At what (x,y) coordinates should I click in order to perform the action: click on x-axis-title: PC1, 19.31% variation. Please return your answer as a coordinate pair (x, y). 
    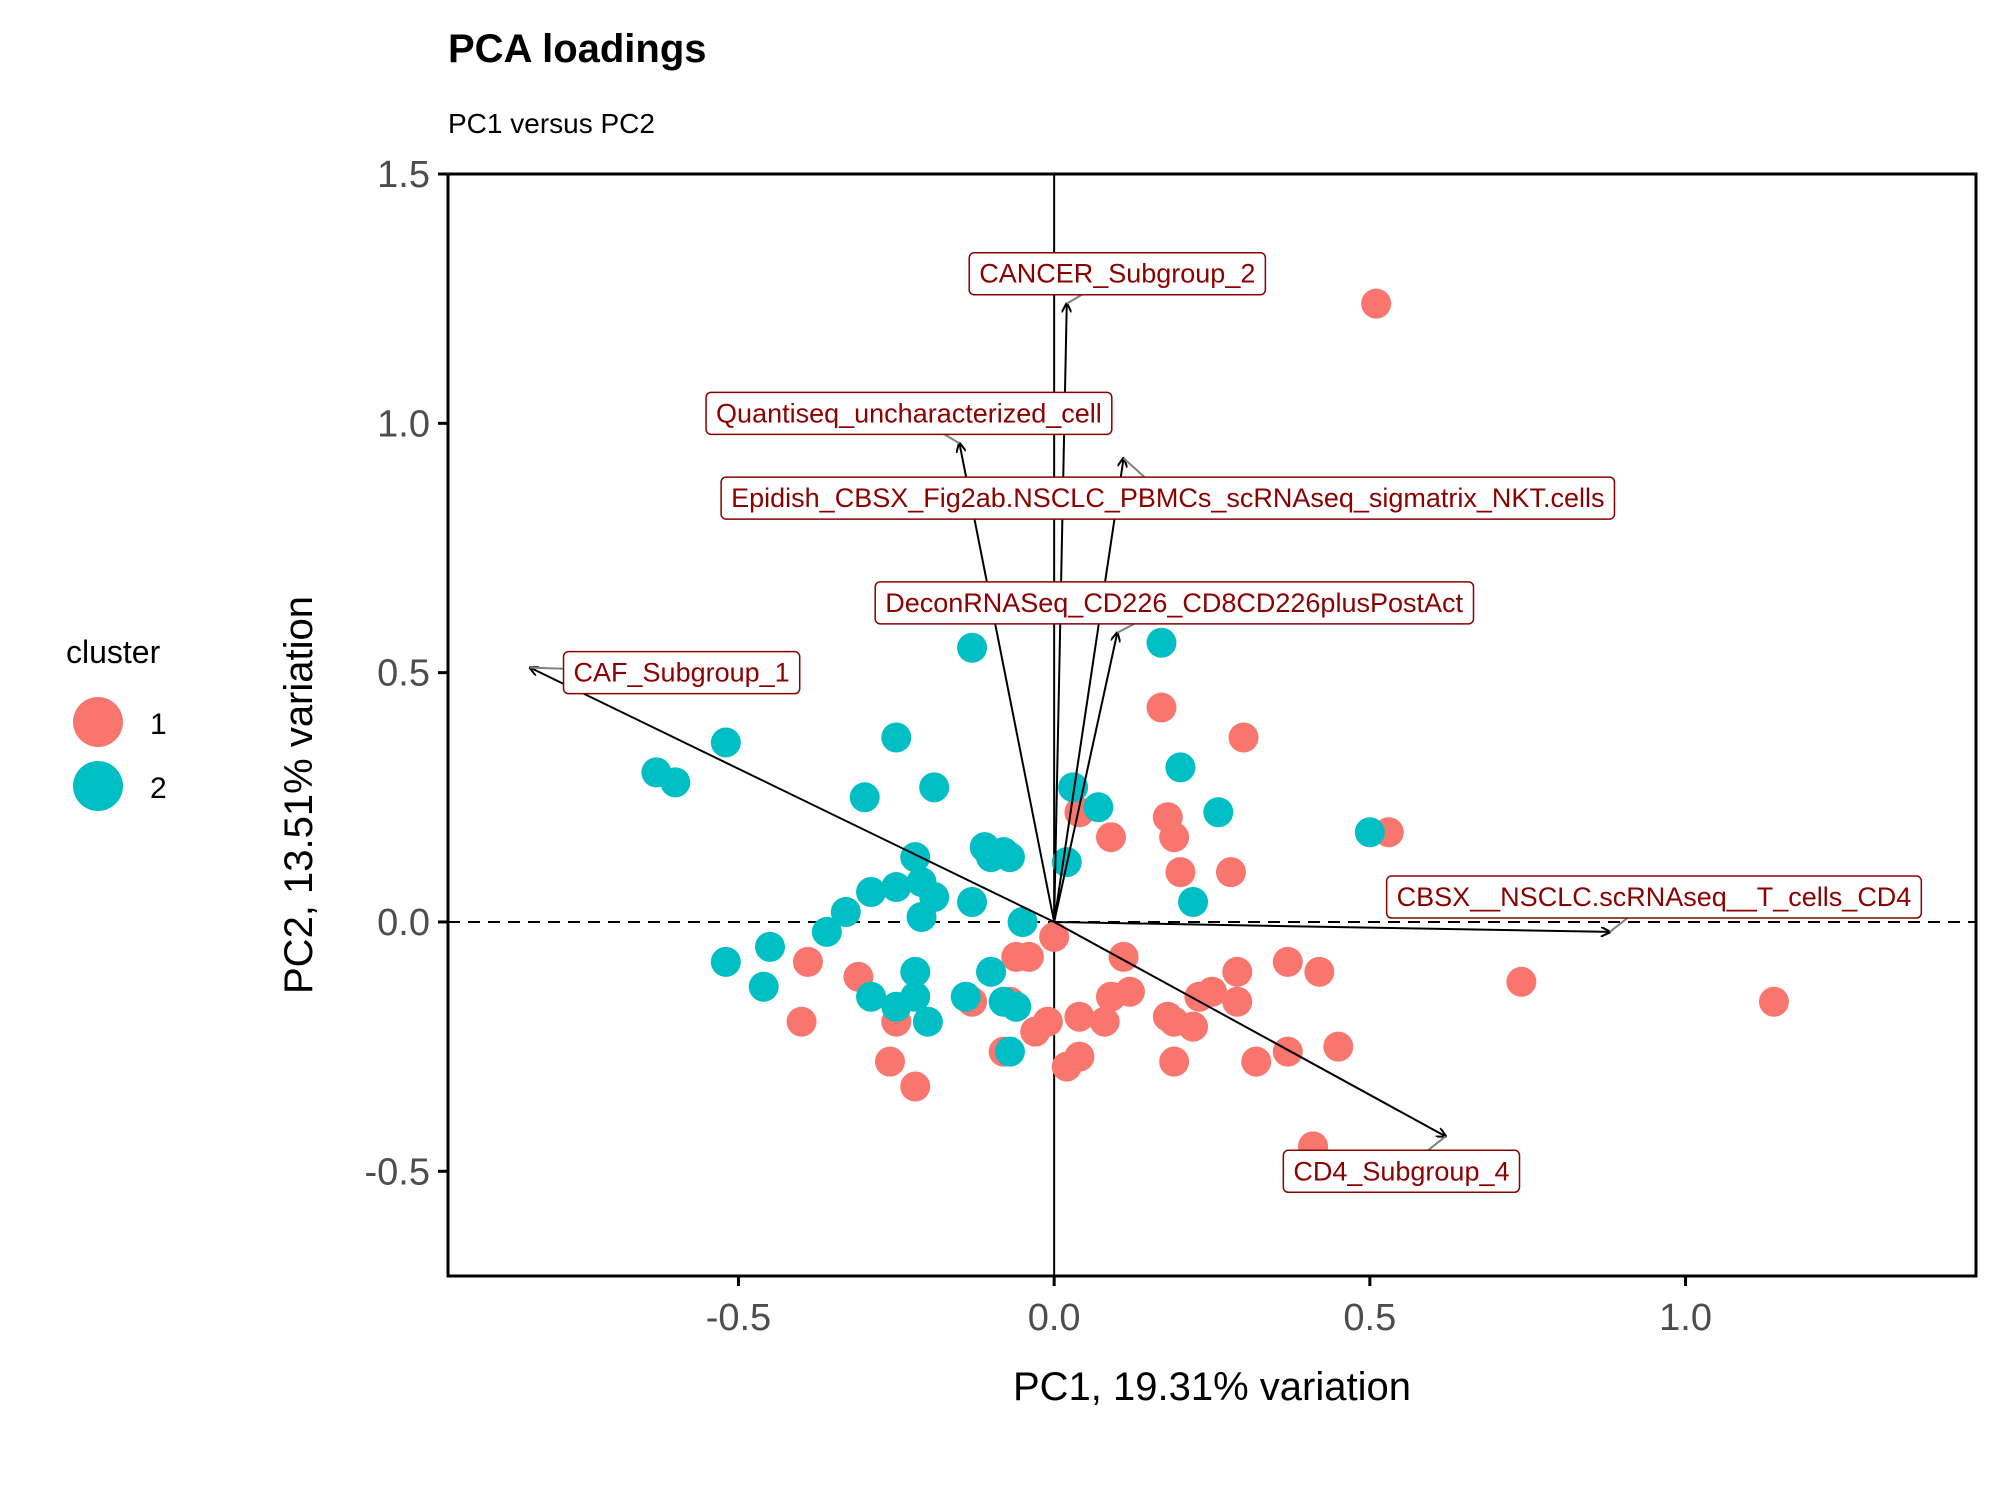
    Looking at the image, I should click on (1212, 1387).